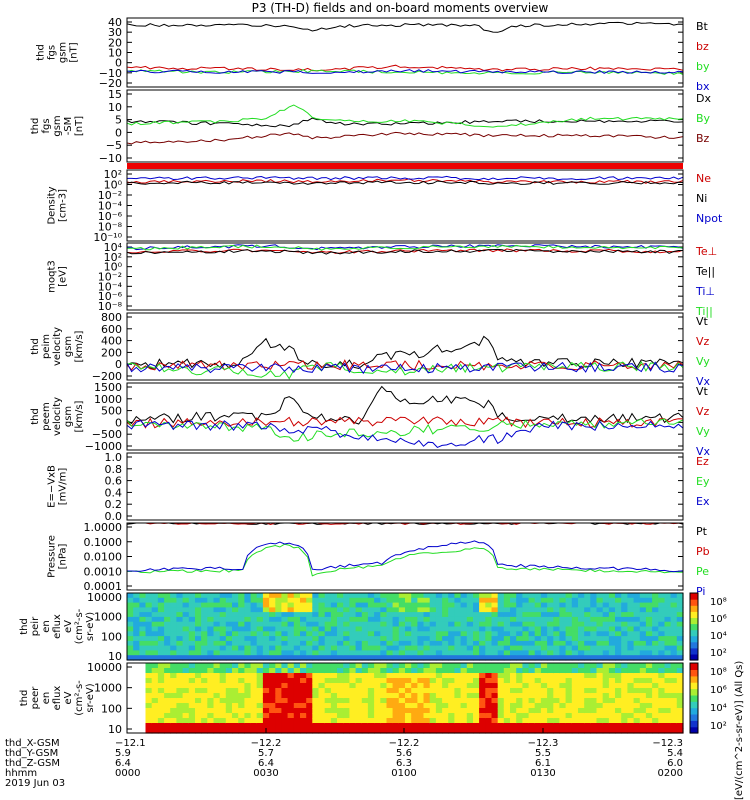  I want to click on panel-1-tick-label: 30, so click(115, 32).